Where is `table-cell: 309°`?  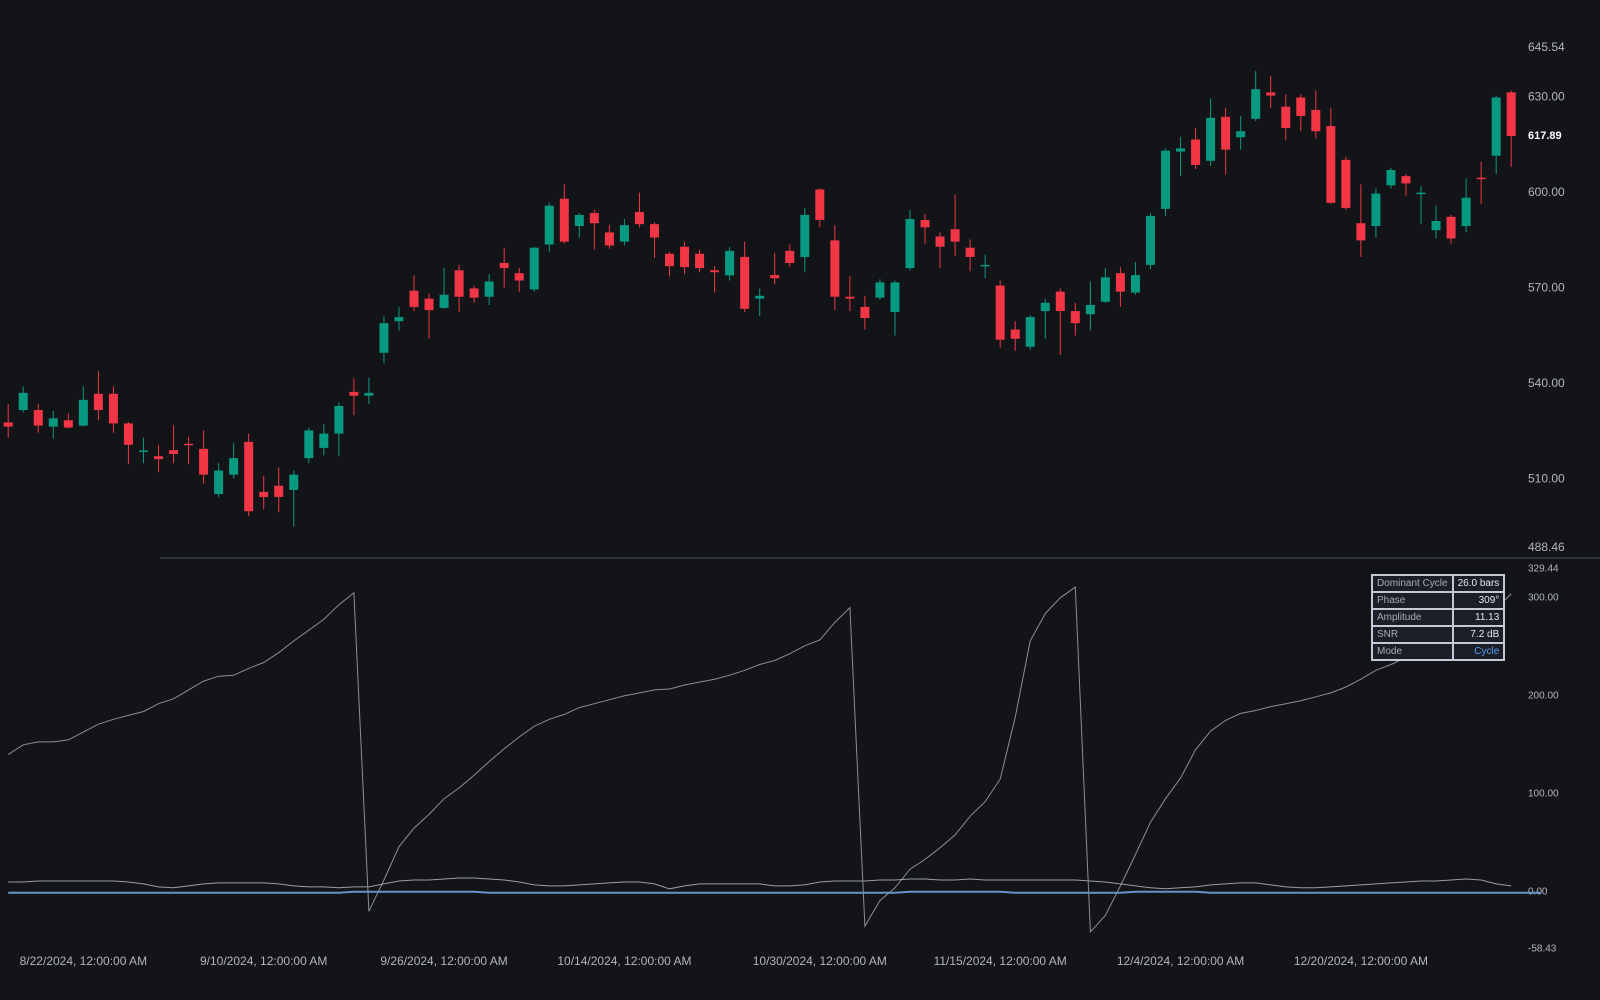 table-cell: 309° is located at coordinates (1478, 600).